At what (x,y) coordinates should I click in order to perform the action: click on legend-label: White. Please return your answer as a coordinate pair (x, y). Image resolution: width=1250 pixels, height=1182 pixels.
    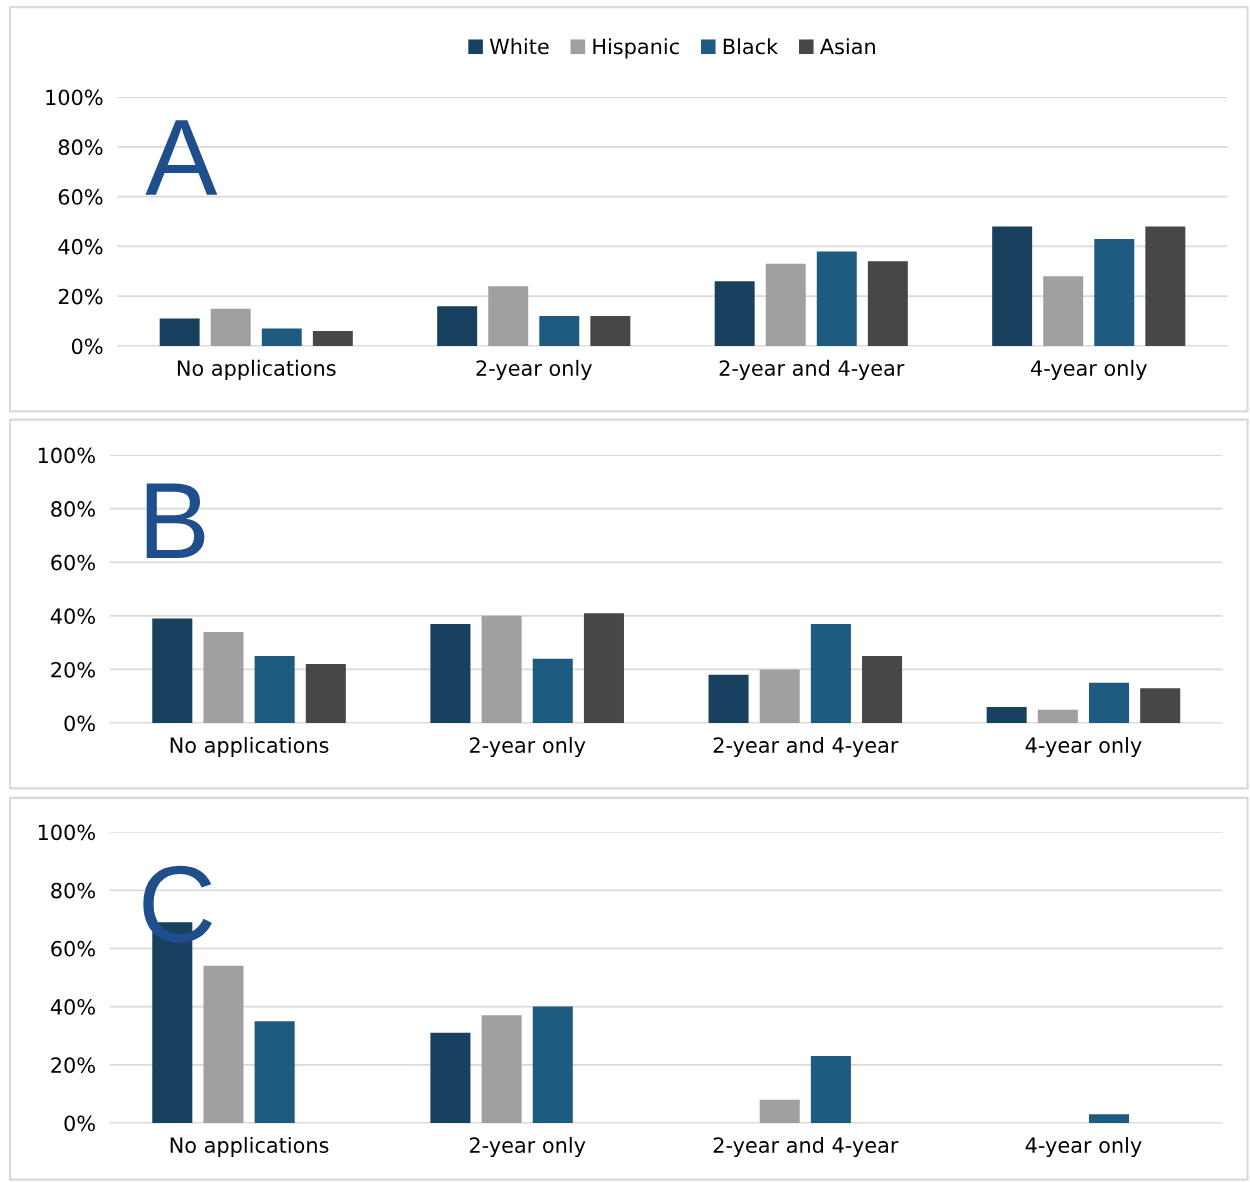
    Looking at the image, I should click on (519, 46).